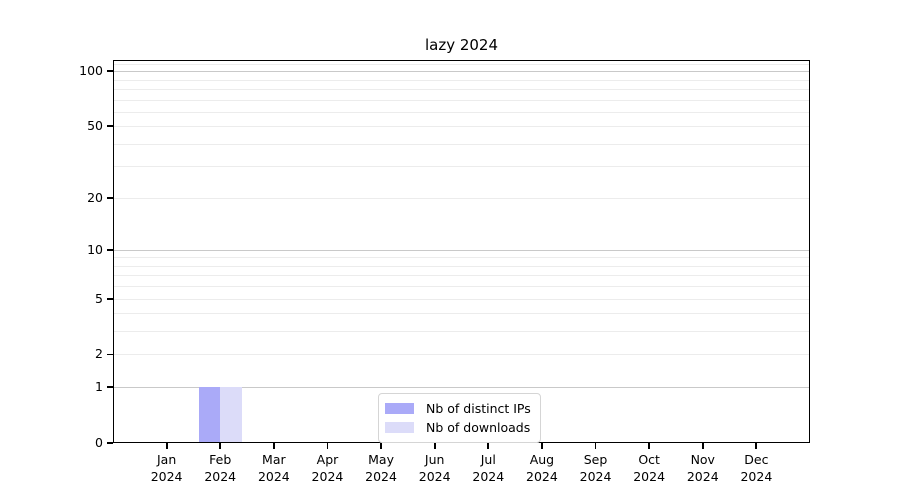 This screenshot has height=500, width=900. I want to click on x-tick-label: Nov 2024, so click(702, 468).